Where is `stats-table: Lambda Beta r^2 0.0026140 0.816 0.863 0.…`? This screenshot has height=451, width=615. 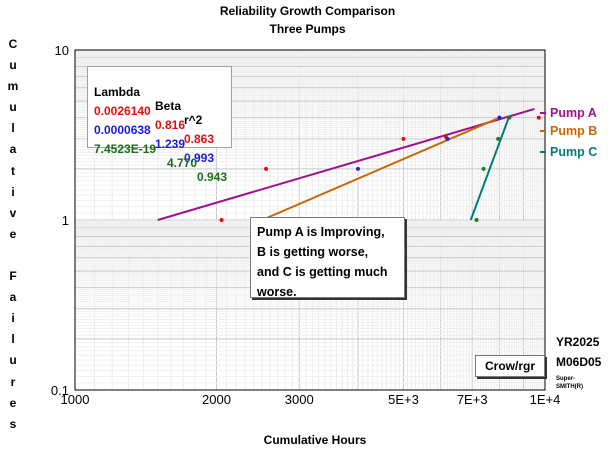
stats-table: Lambda Beta r^2 0.0026140 0.816 0.863 0.… is located at coordinates (159, 125).